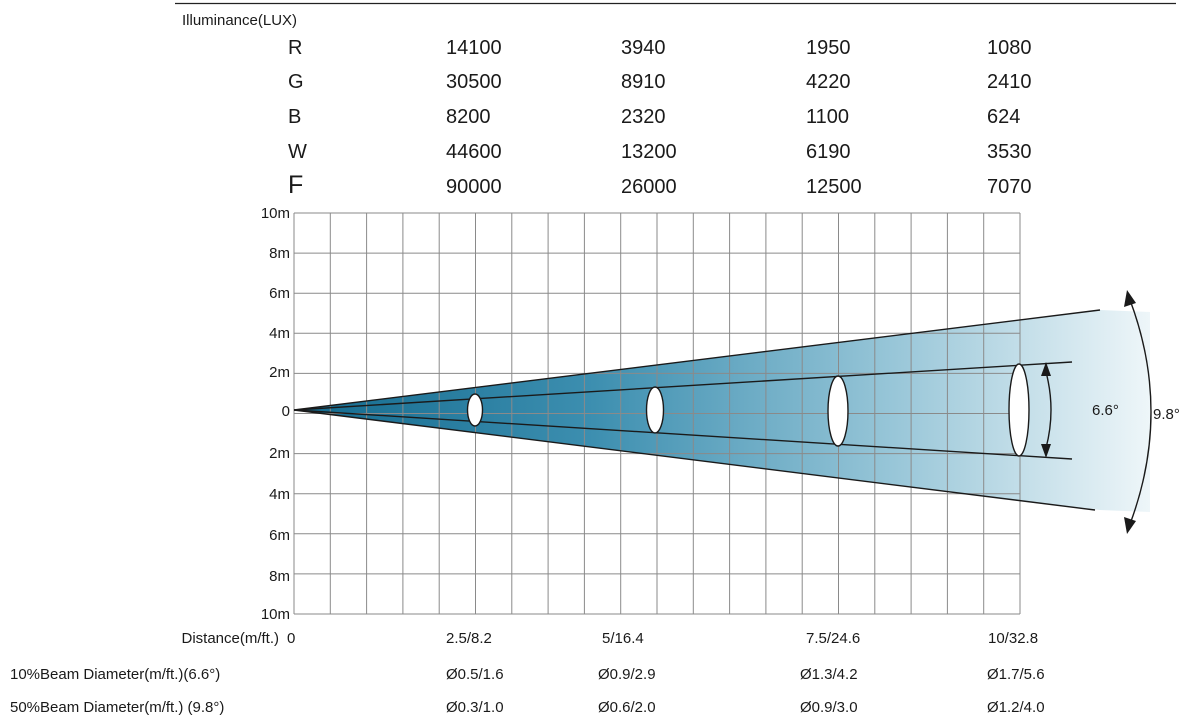 The width and height of the screenshot is (1196, 719). Describe the element at coordinates (469, 638) in the screenshot. I see `distance-value: 2.5/8.2` at that location.